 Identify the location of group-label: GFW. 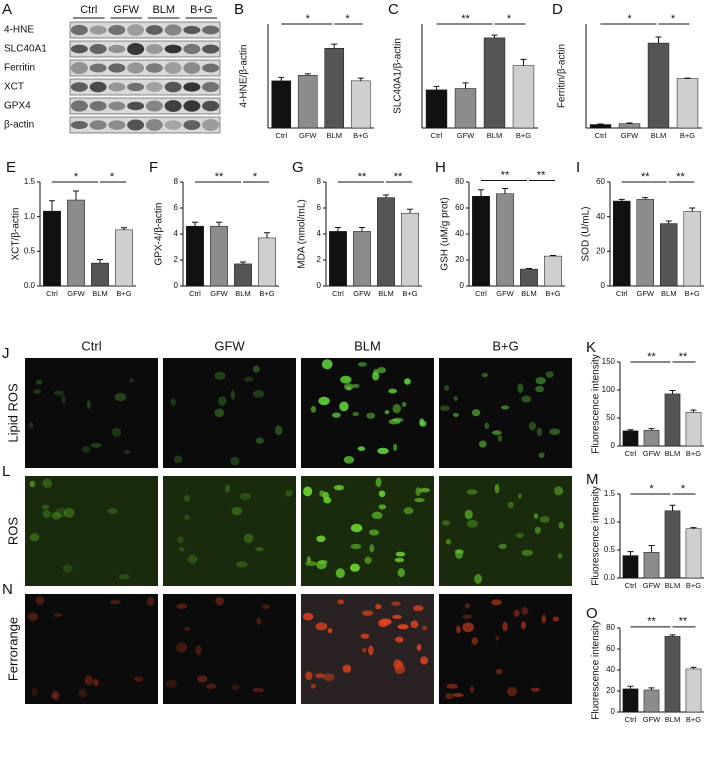
(126, 10).